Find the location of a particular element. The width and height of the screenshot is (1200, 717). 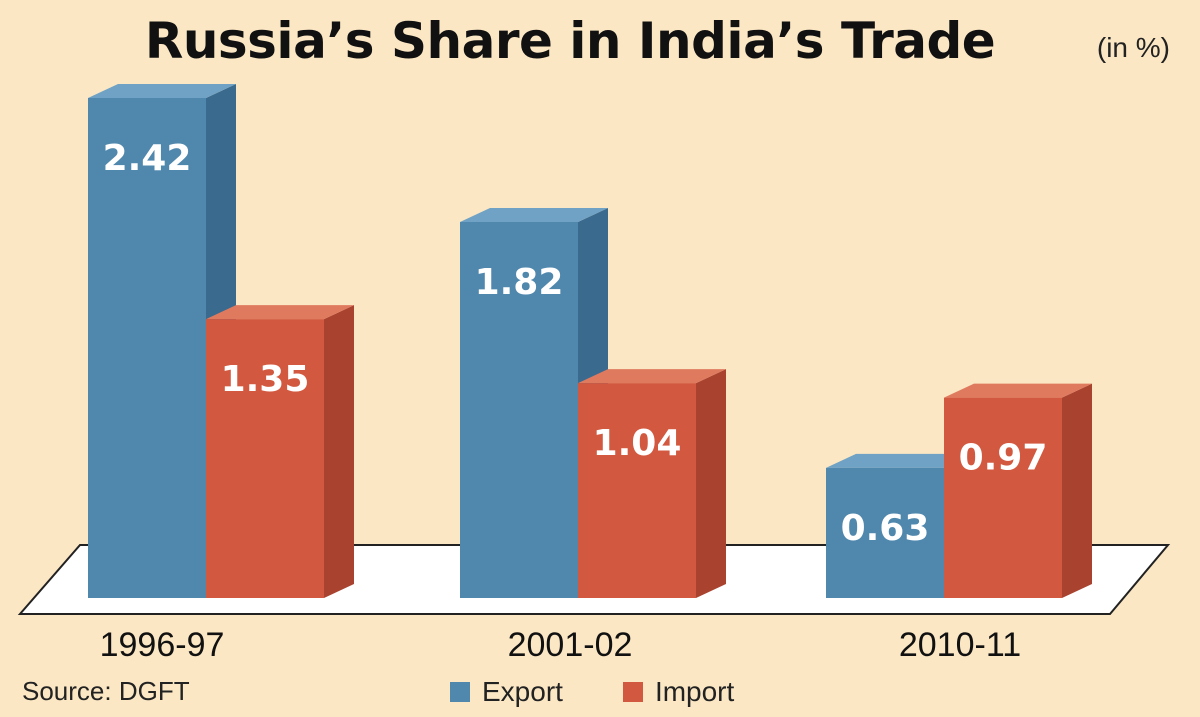

category-label: 2010-11 is located at coordinates (960, 645).